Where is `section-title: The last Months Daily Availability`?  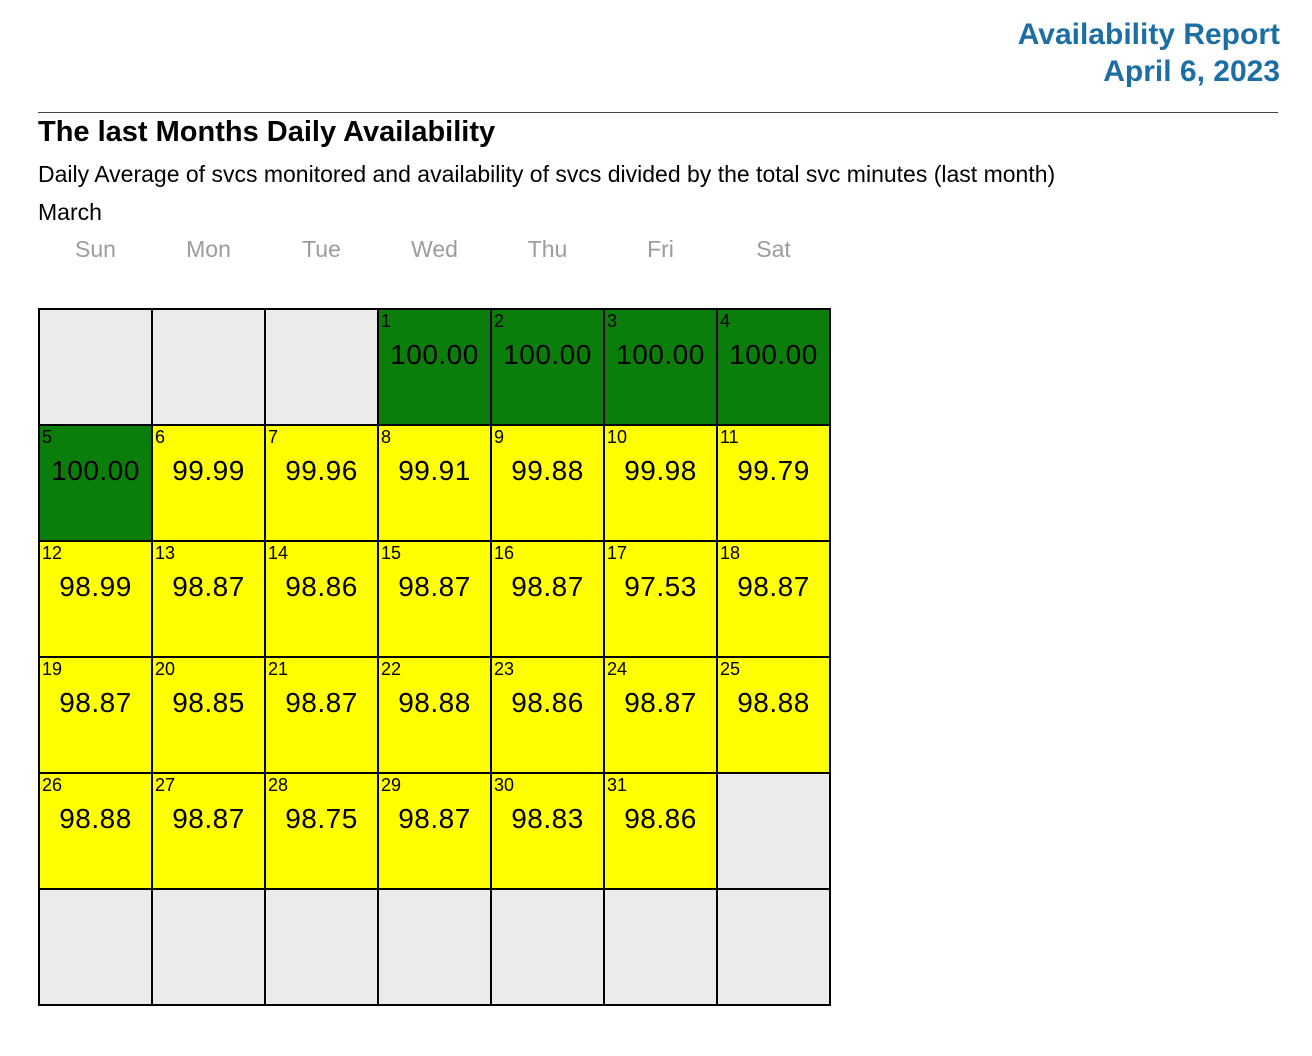
section-title: The last Months Daily Availability is located at coordinates (267, 132).